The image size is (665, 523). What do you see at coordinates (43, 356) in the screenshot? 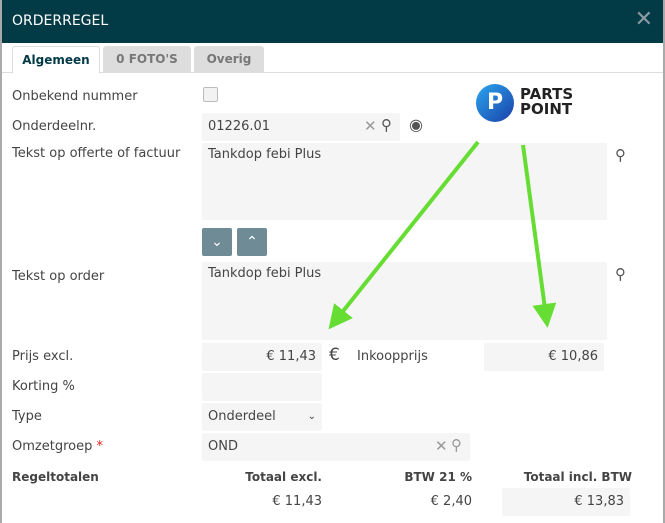
I see `price-excl-label: Prijs excl.` at bounding box center [43, 356].